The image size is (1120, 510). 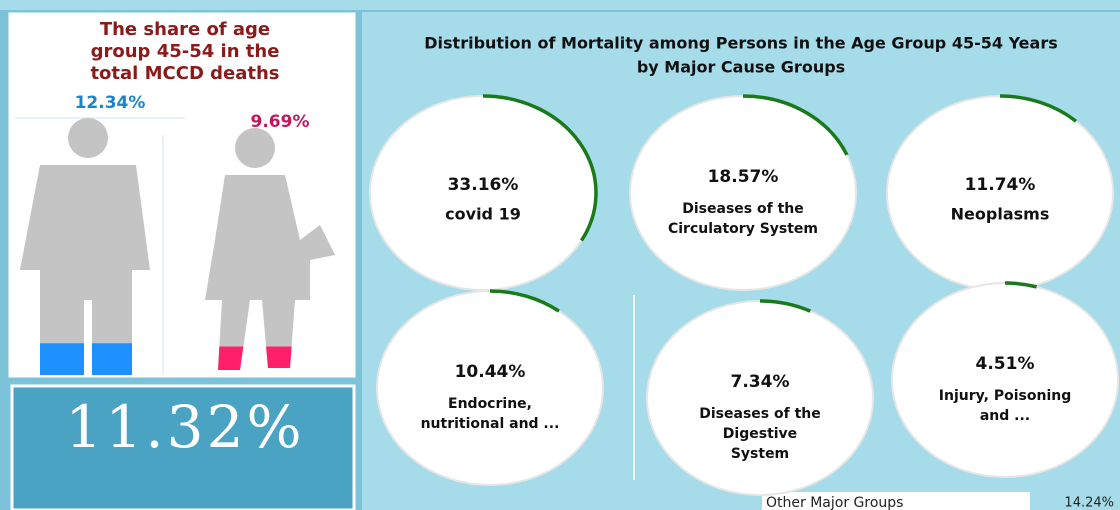 What do you see at coordinates (760, 382) in the screenshot?
I see `gauge-value: 7.34%` at bounding box center [760, 382].